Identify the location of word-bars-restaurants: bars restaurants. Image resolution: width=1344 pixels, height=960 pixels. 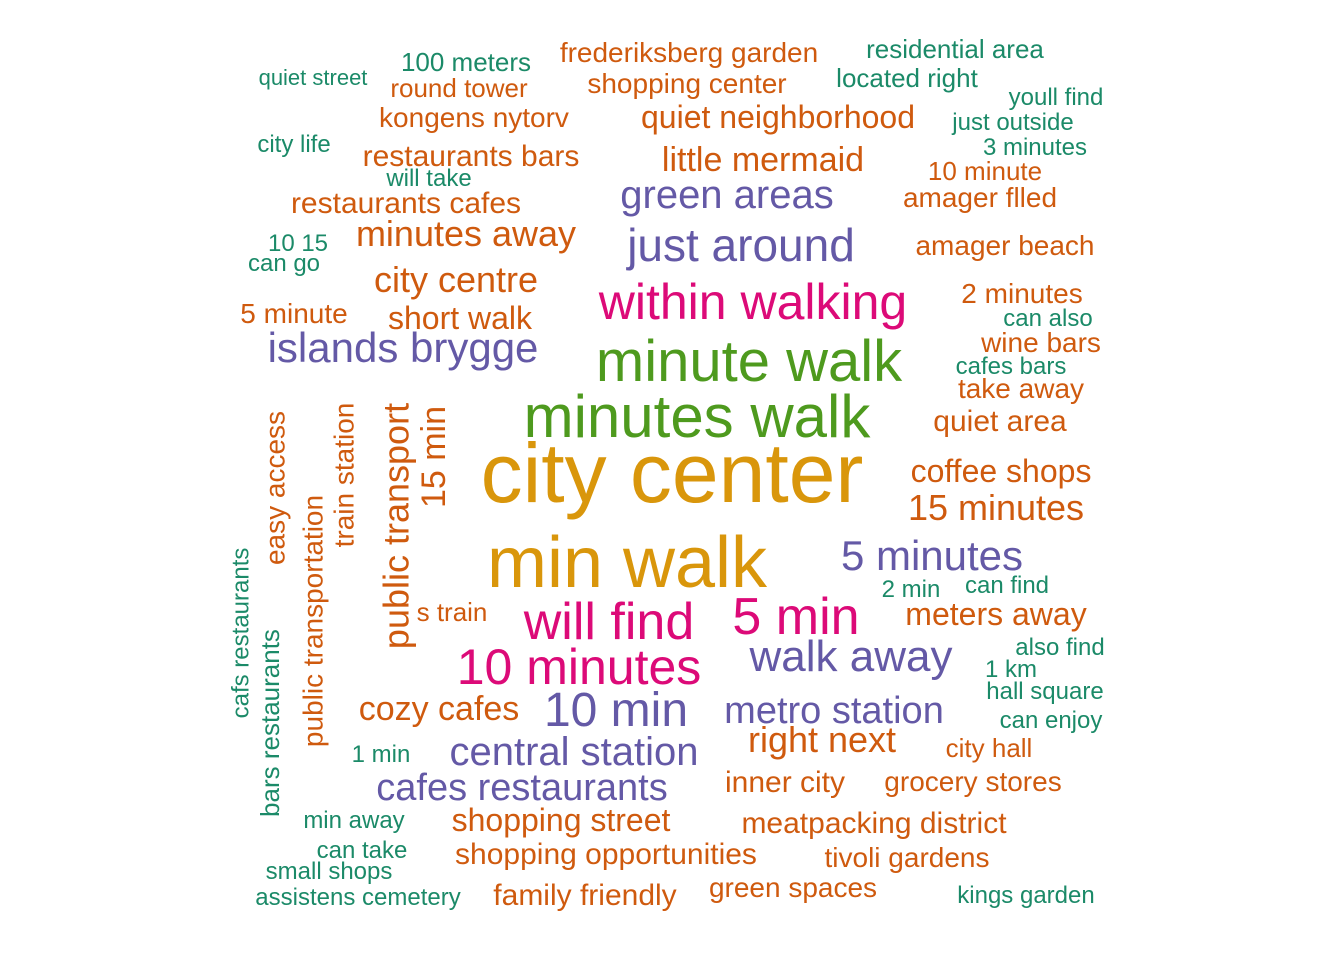
(270, 723).